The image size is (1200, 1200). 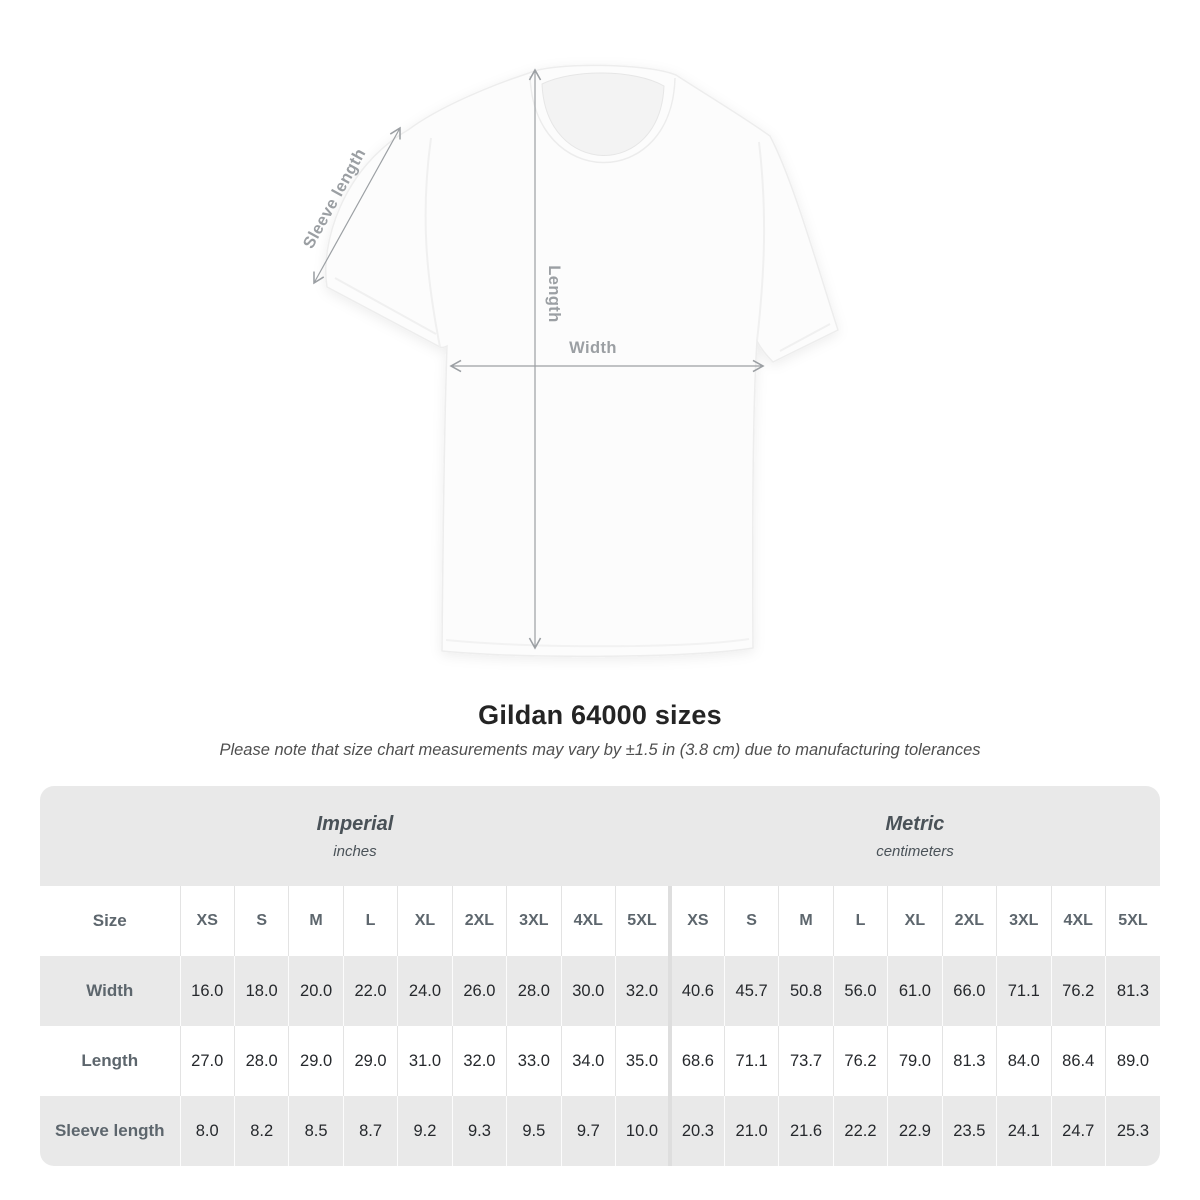 I want to click on value-cell: 23.5, so click(x=969, y=1131).